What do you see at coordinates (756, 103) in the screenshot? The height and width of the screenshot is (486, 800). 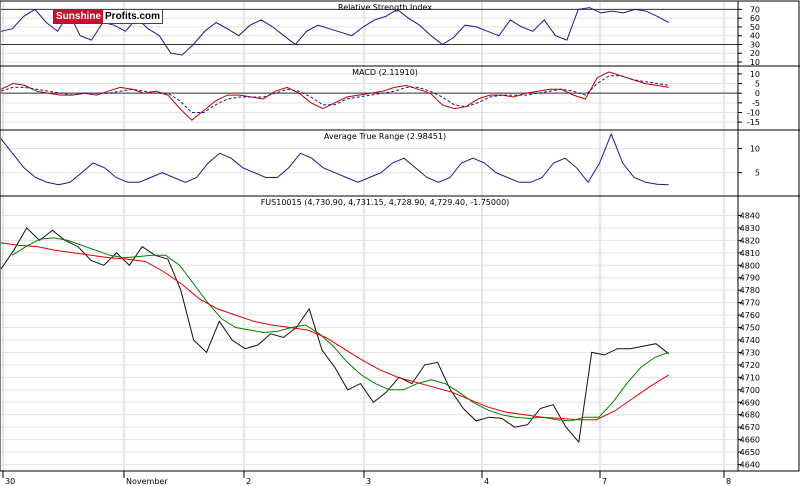 I see `macd-y-tick-label-2: -5` at bounding box center [756, 103].